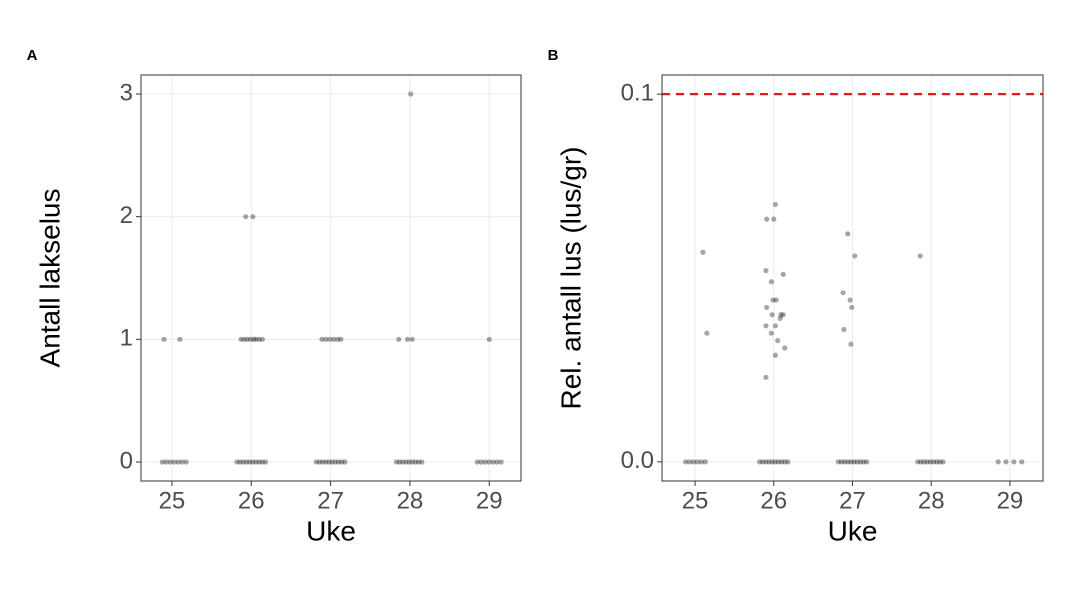  I want to click on y-tick-label: 2, so click(126, 215).